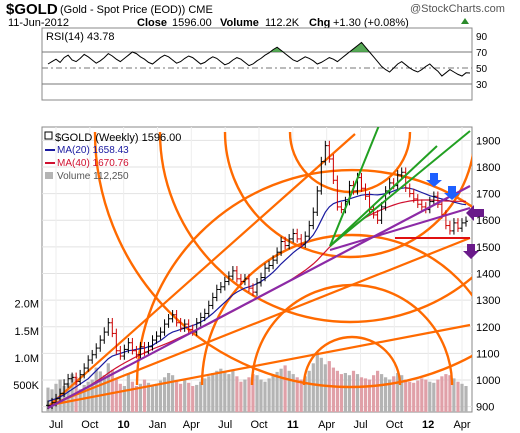  I want to click on price-tick-label: 1100, so click(488, 354).